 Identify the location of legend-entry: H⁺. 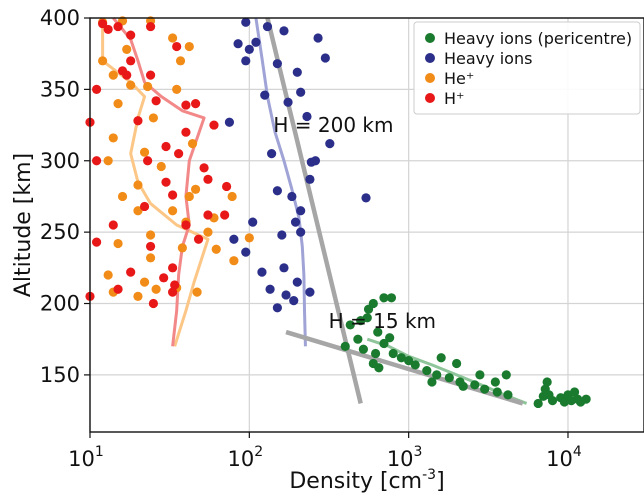
(454, 98).